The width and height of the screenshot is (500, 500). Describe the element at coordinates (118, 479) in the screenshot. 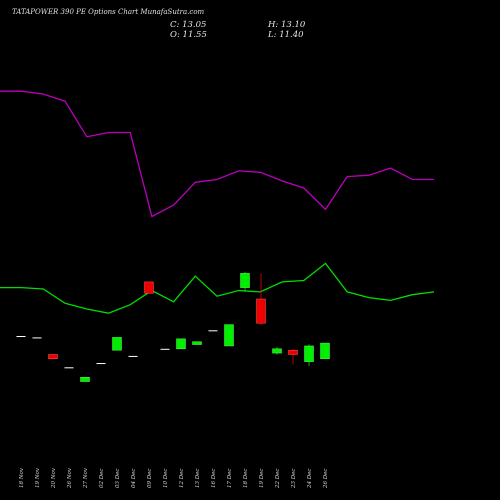

I see `x-tick-label: 03 Dec` at that location.